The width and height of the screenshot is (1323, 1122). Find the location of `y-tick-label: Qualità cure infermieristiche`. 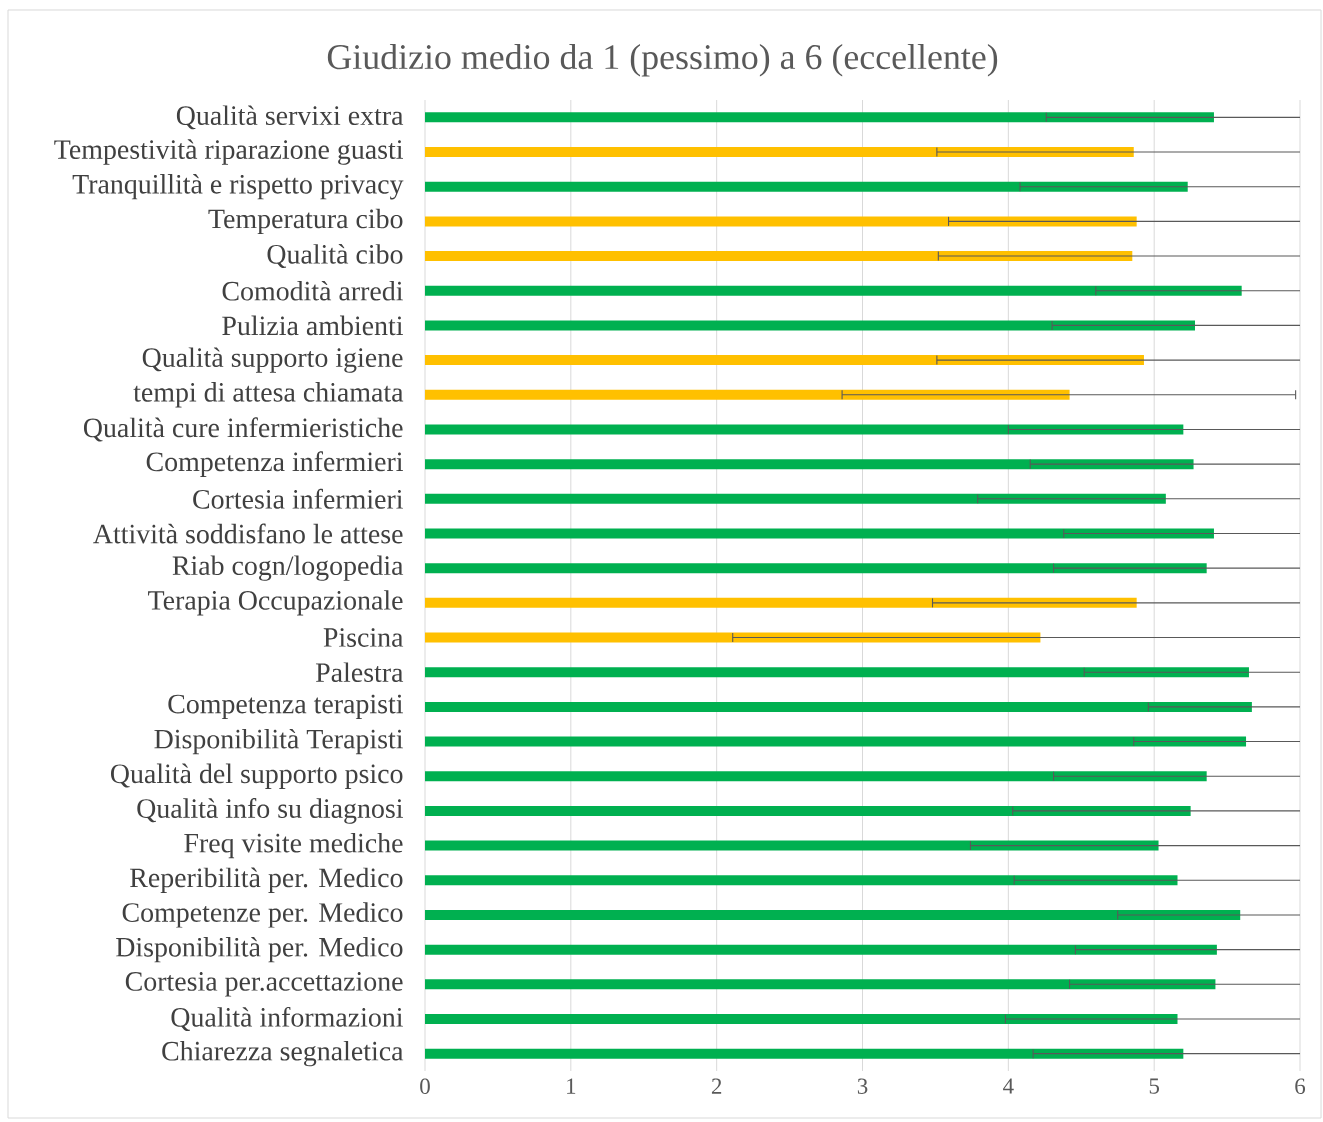

y-tick-label: Qualità cure infermieristiche is located at coordinates (243, 429).